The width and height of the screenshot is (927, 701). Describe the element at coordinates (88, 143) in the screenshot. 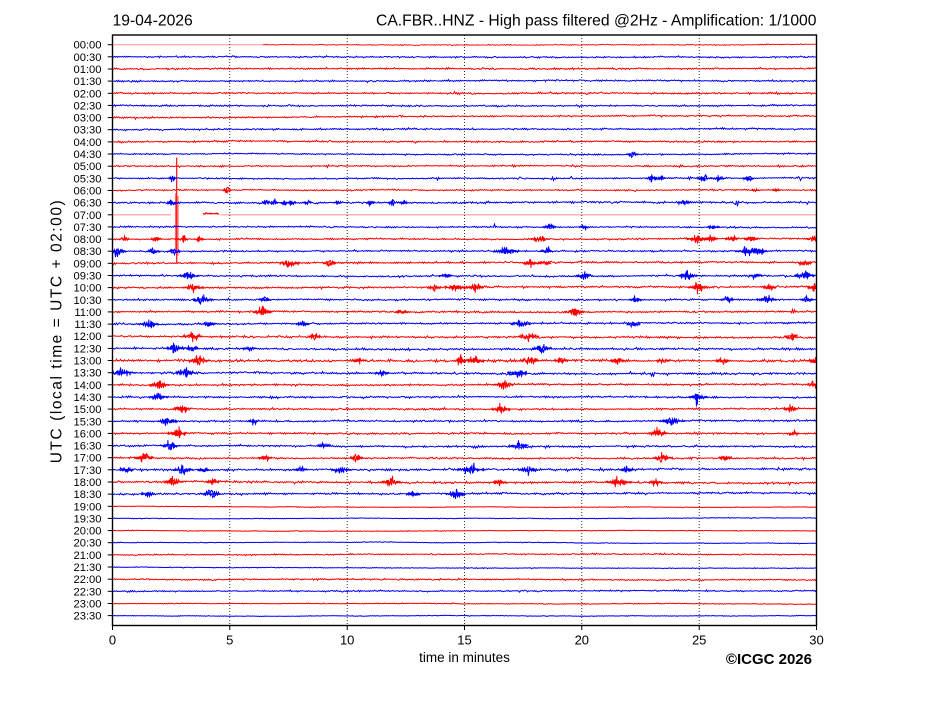

I see `svg-text: 04:00` at that location.